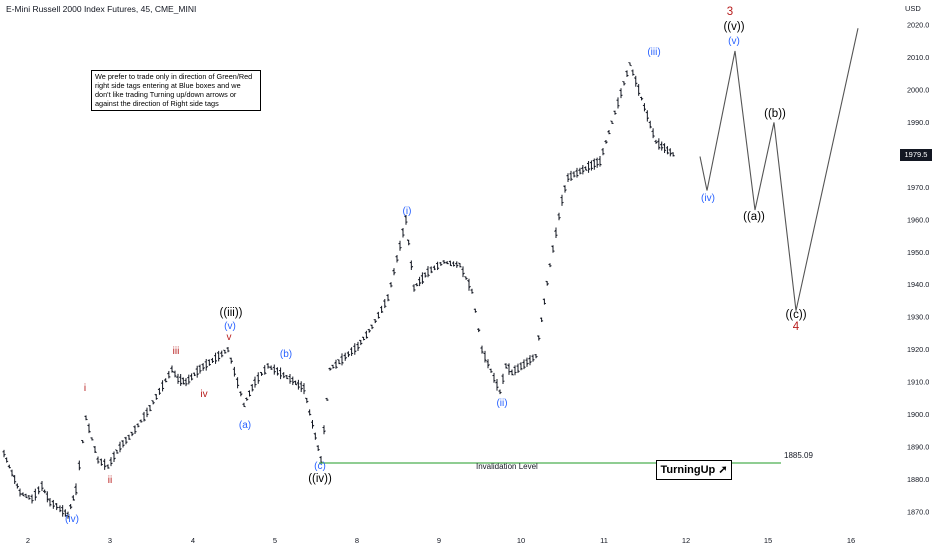 The width and height of the screenshot is (932, 550). I want to click on currency-label: USD, so click(913, 8).